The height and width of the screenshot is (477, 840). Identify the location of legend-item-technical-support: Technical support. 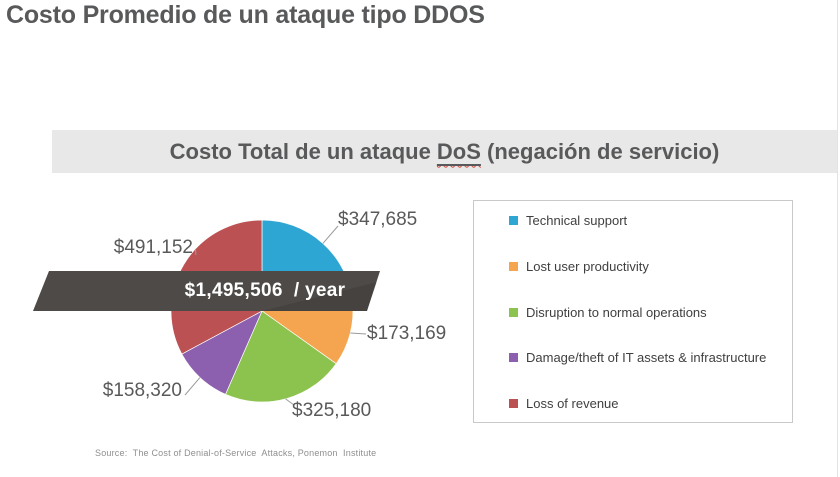
(650, 220).